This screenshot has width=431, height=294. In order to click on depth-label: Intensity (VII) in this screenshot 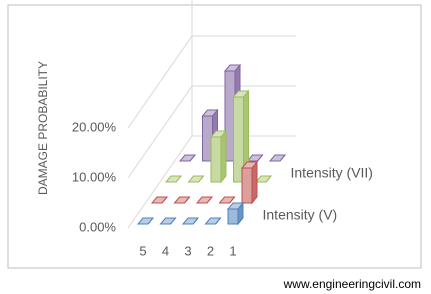, I will do `click(332, 173)`.